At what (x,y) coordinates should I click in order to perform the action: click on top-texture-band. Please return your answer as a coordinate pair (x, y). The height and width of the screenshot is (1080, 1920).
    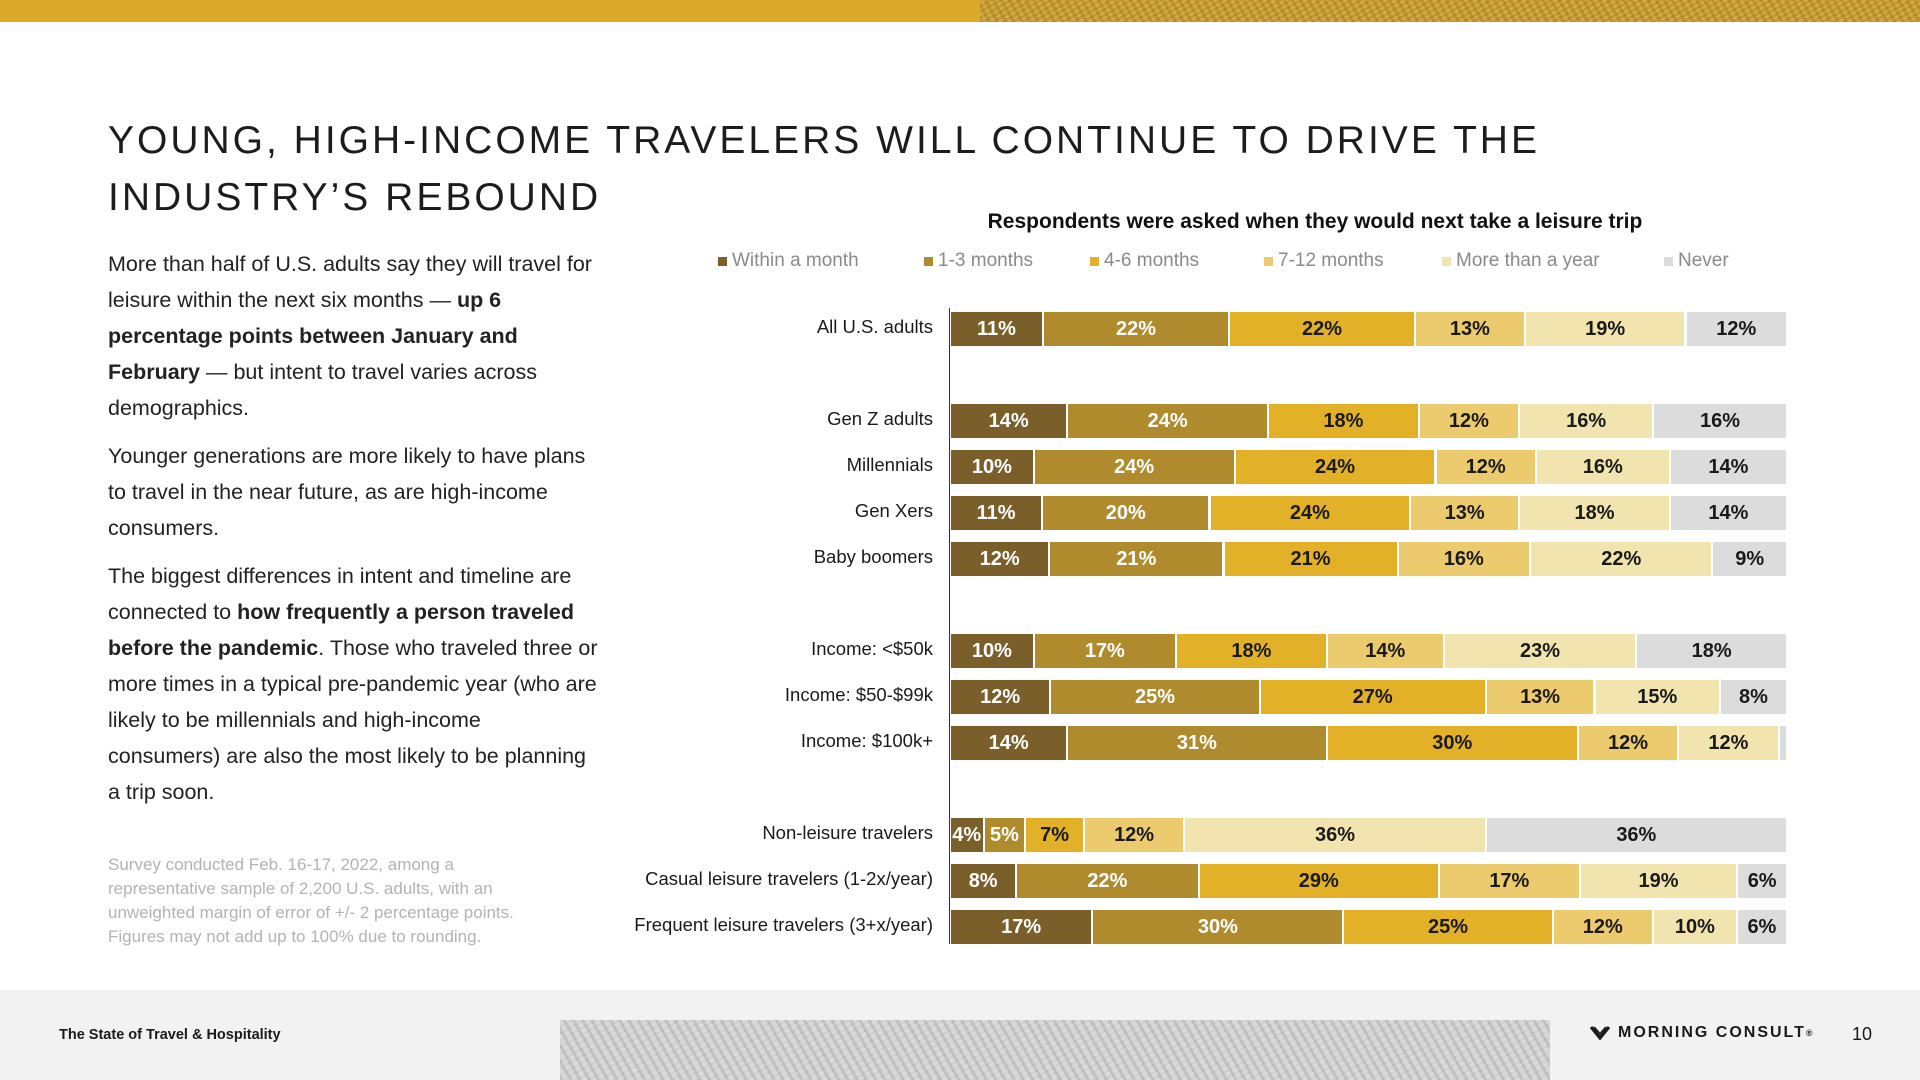
    Looking at the image, I should click on (1450, 11).